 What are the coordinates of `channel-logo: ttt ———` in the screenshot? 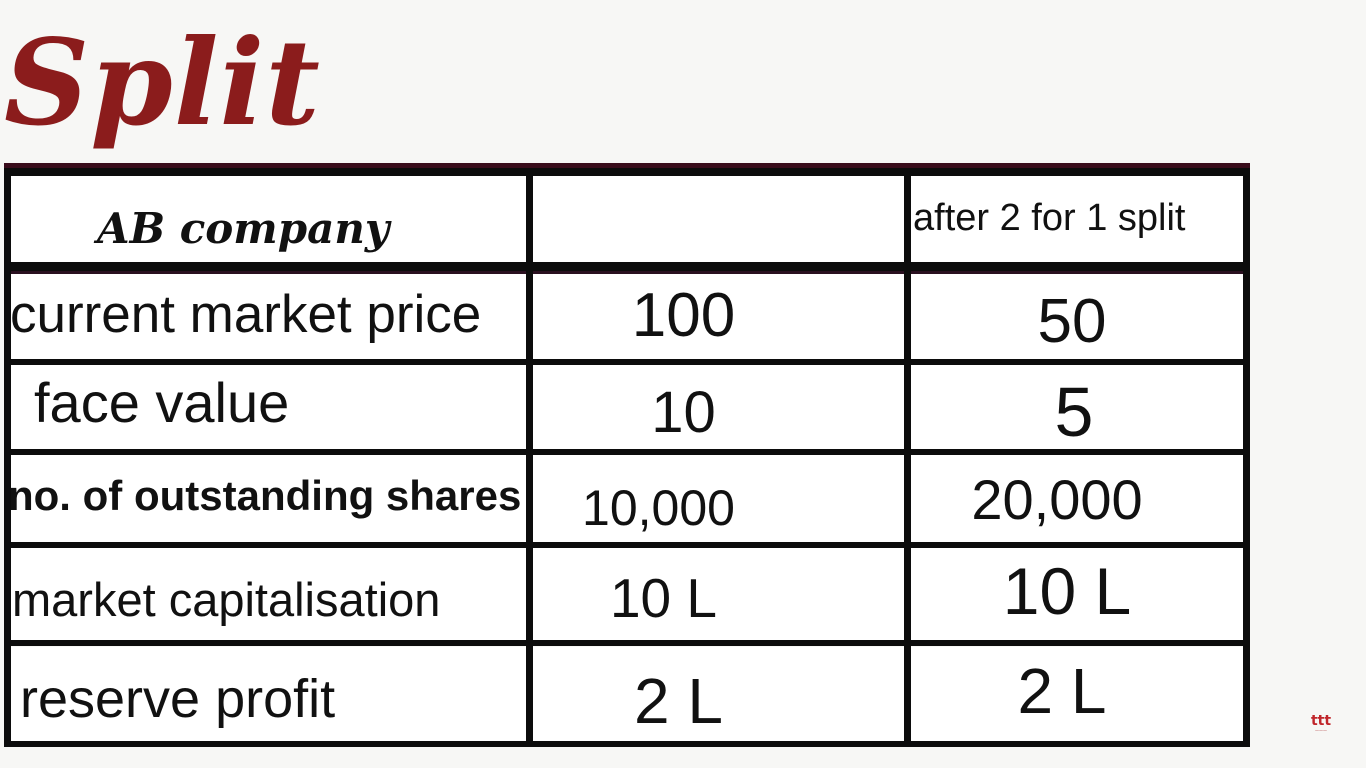 It's located at (1321, 725).